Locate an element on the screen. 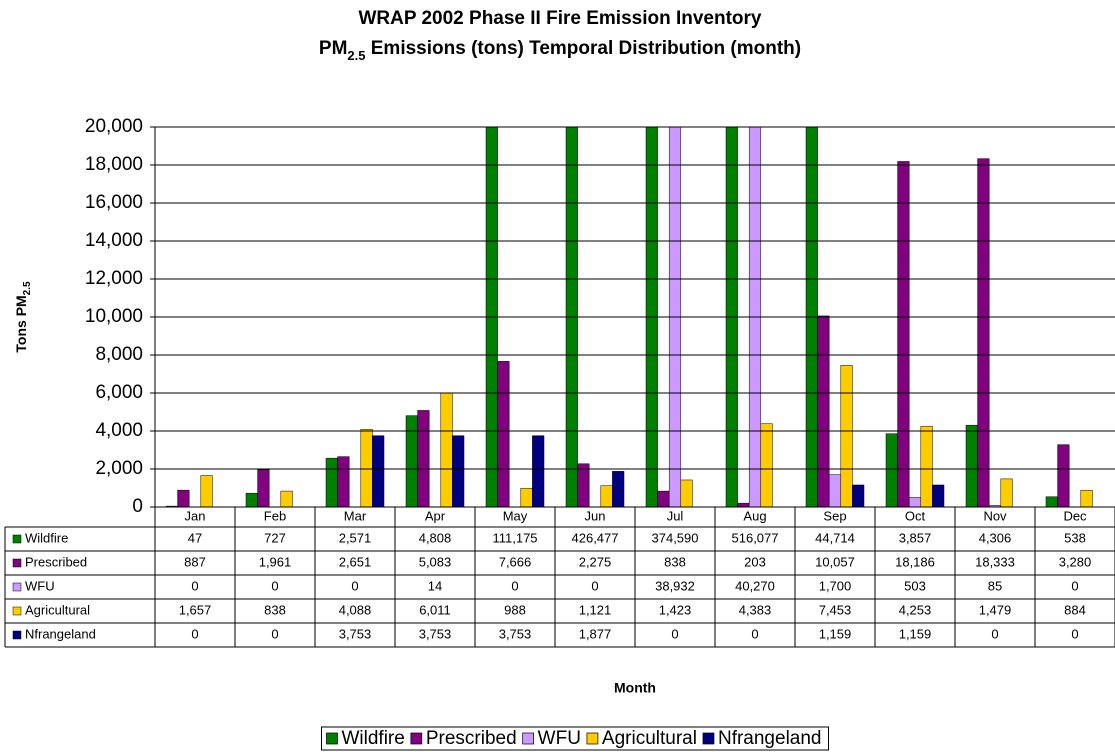 The width and height of the screenshot is (1115, 752). table-cell: 1,121 is located at coordinates (595, 609).